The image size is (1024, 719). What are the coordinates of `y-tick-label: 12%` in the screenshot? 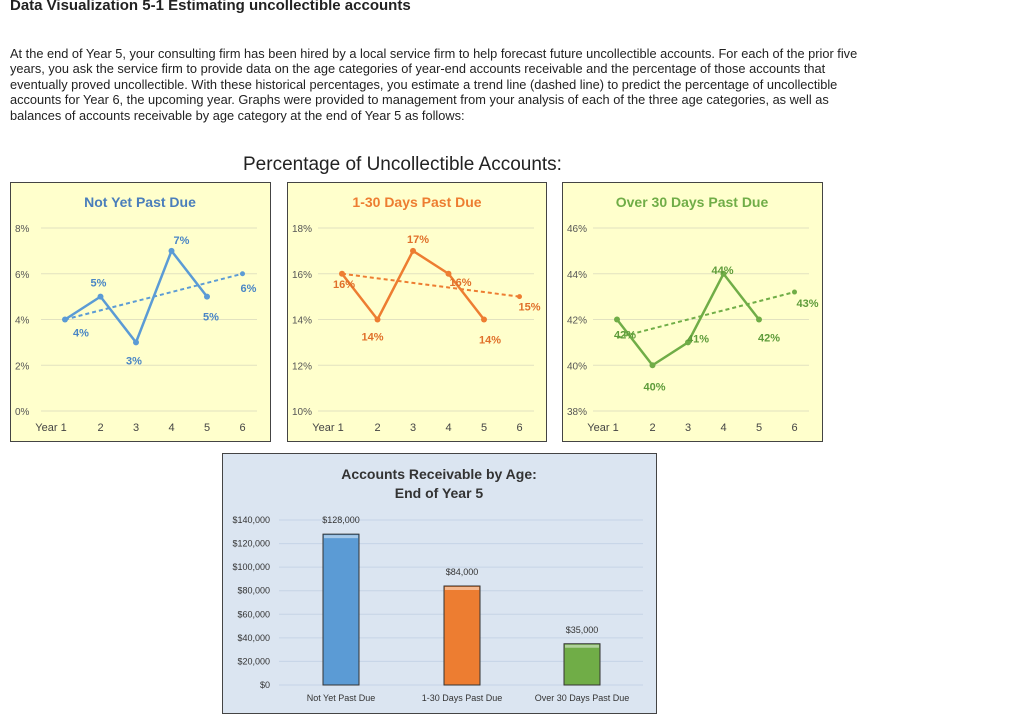 It's located at (302, 366).